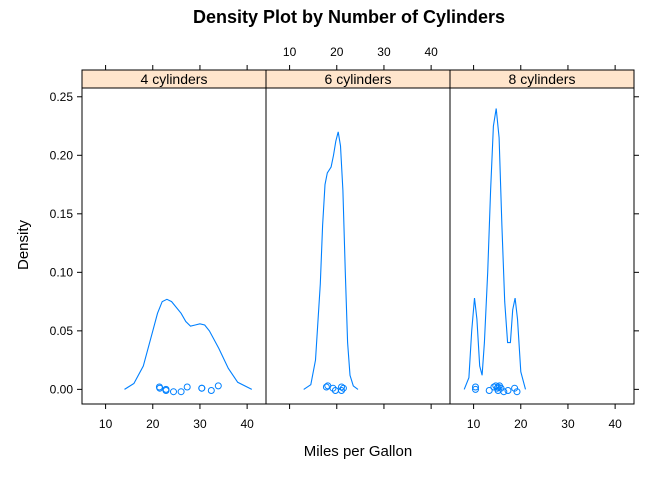 This screenshot has width=672, height=480. I want to click on y-tick-label: 0.10, so click(62, 272).